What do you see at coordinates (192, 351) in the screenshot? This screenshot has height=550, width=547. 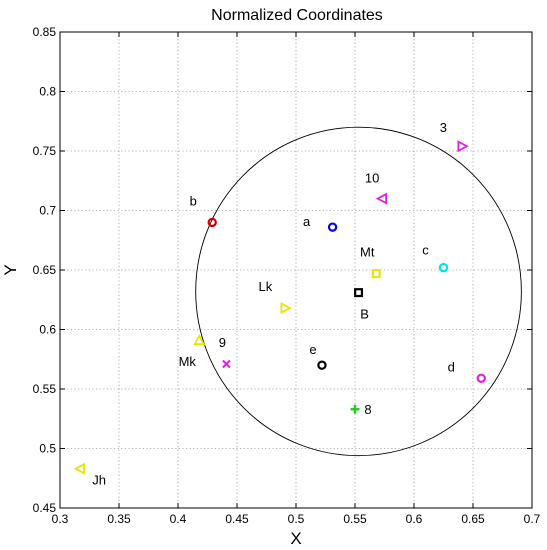 I see `point-mk: Mk` at bounding box center [192, 351].